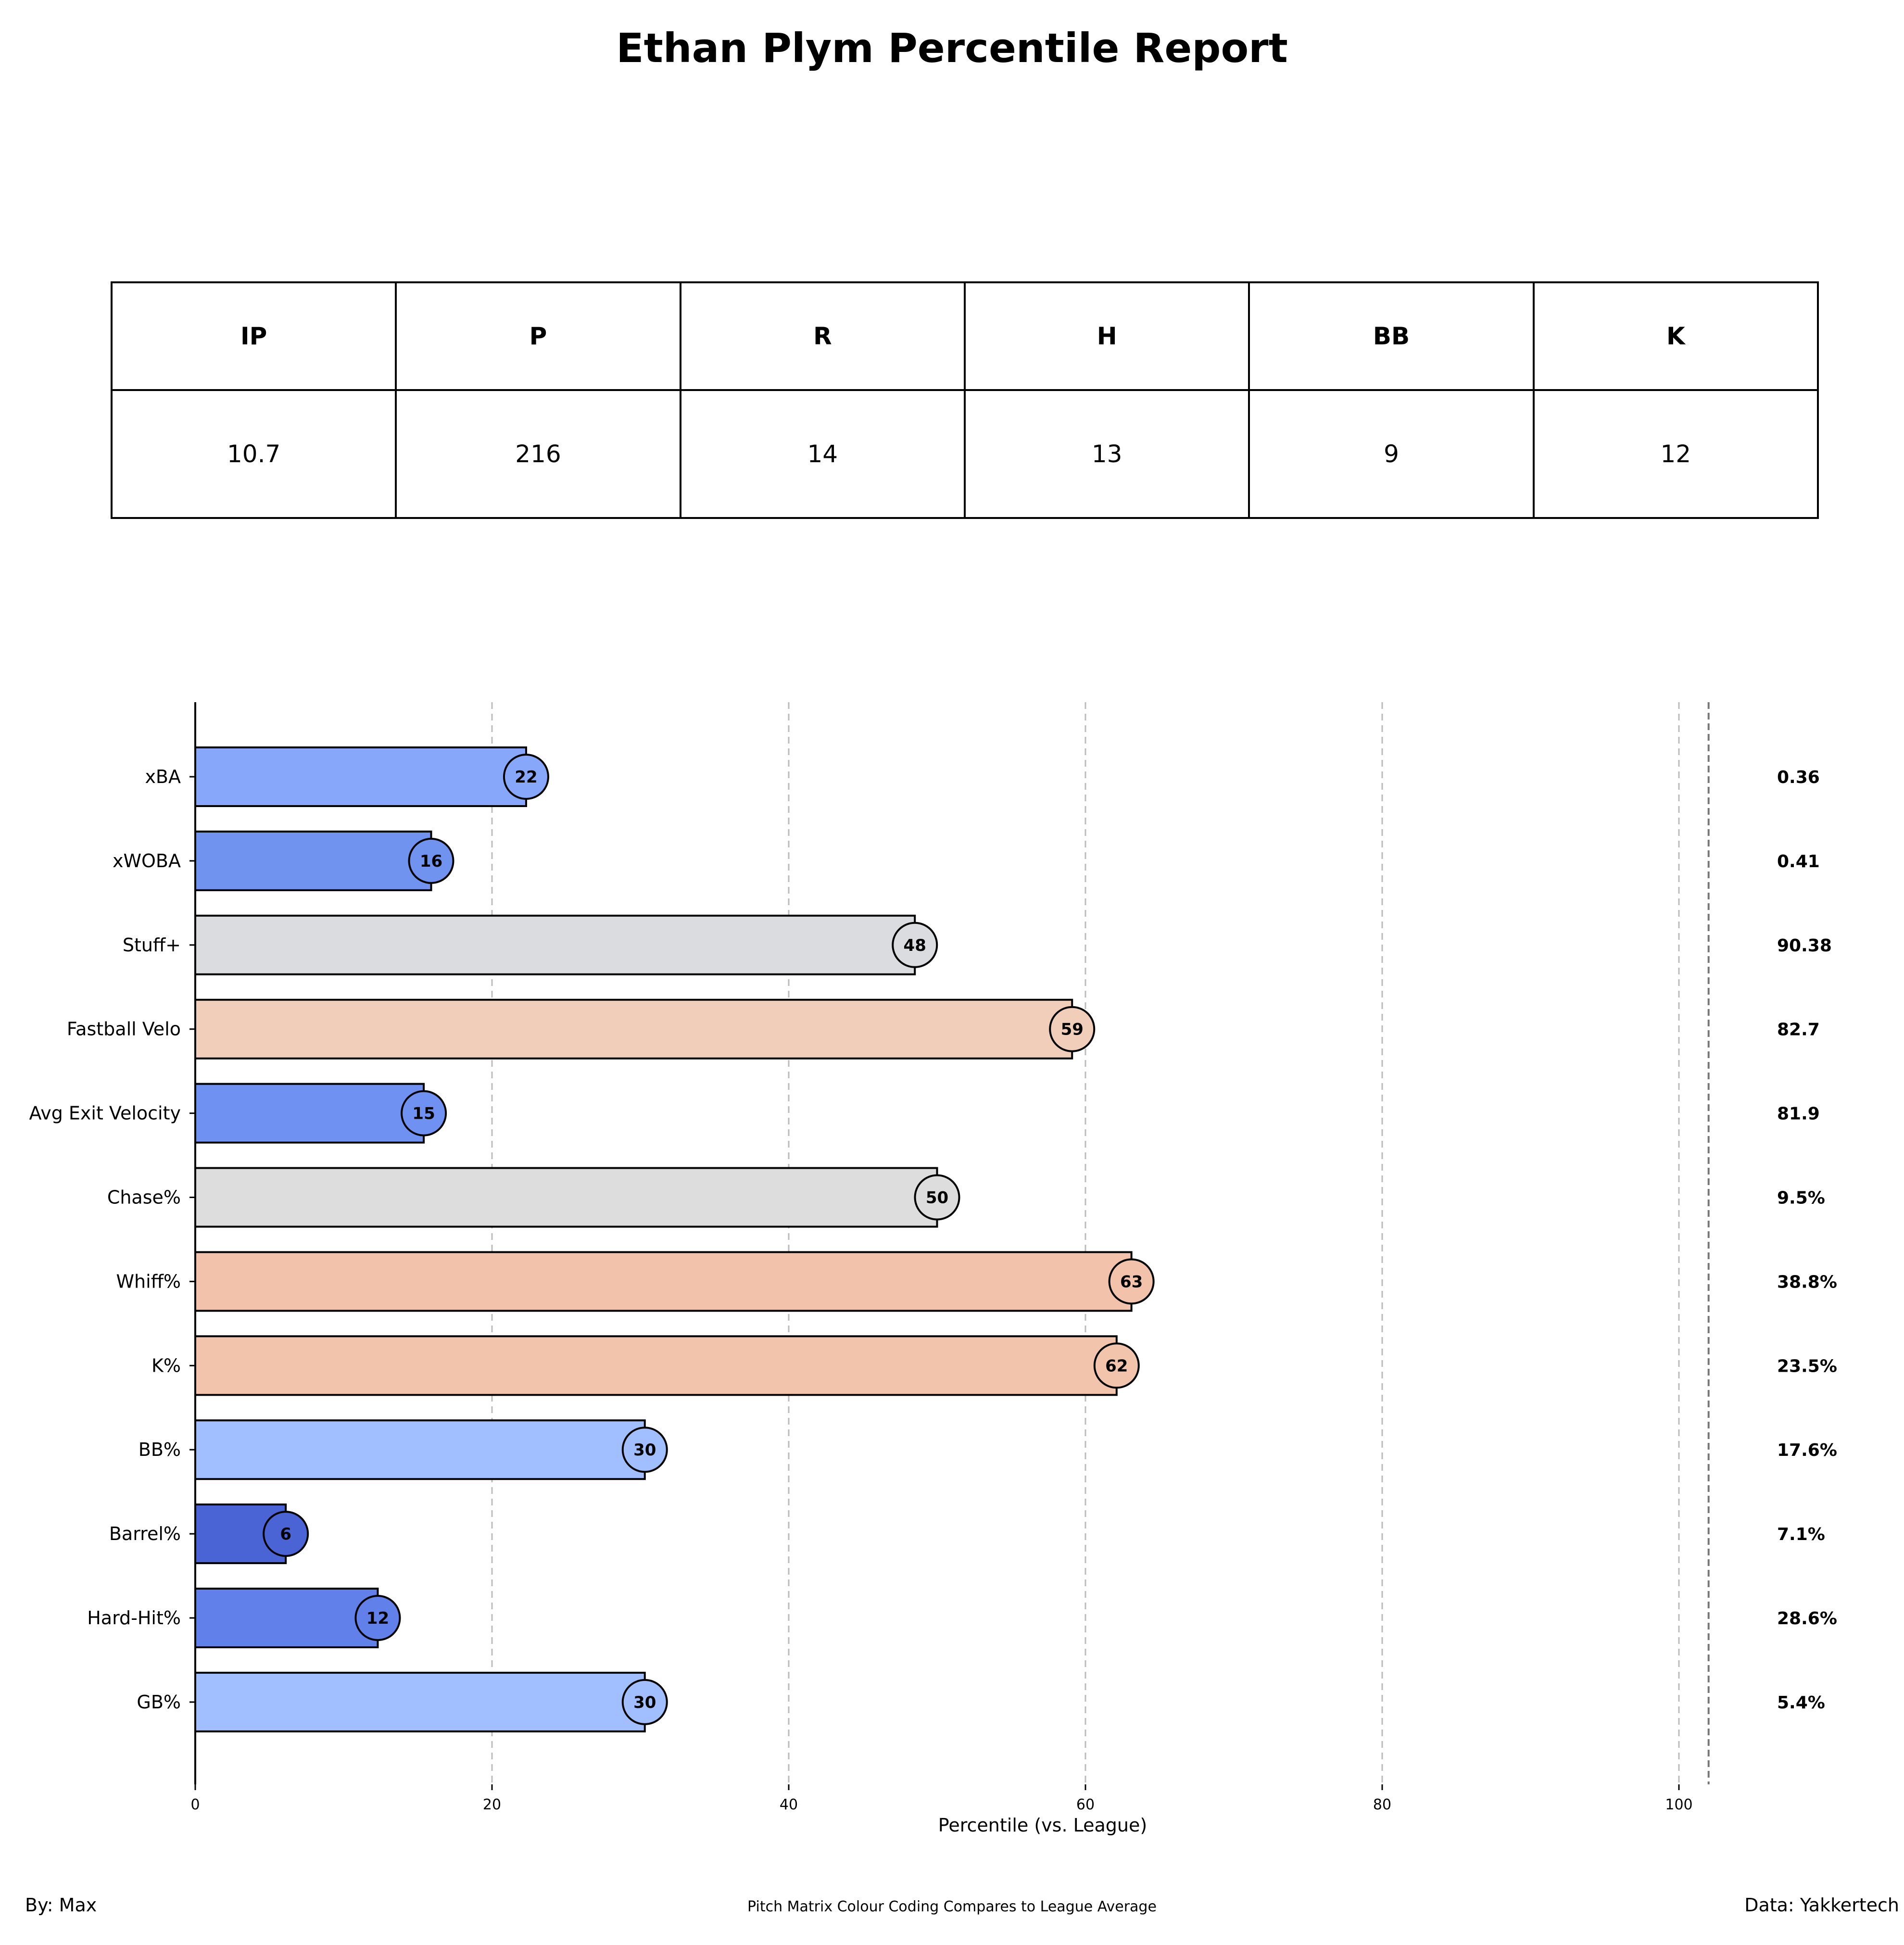  Describe the element at coordinates (1391, 454) in the screenshot. I see `stats-value-cell: 9` at that location.